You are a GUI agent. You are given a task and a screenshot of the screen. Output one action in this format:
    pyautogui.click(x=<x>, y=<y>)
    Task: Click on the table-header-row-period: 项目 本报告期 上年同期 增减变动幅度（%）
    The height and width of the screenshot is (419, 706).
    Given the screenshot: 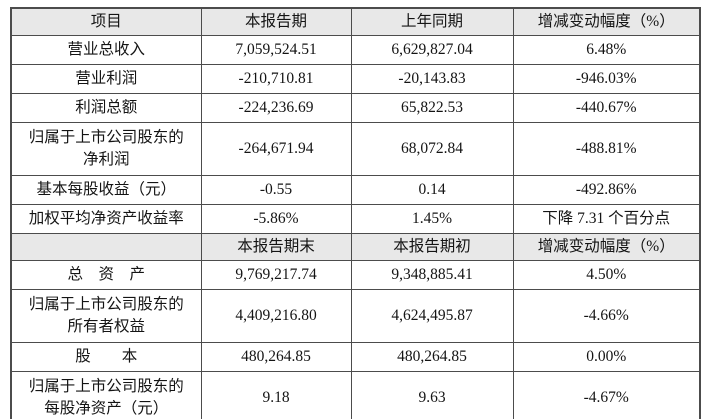 What is the action you would take?
    pyautogui.click(x=355, y=21)
    